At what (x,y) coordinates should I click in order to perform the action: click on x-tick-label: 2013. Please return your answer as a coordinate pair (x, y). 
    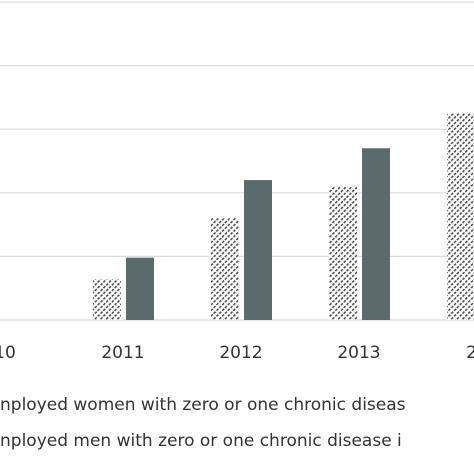
    Looking at the image, I should click on (358, 353).